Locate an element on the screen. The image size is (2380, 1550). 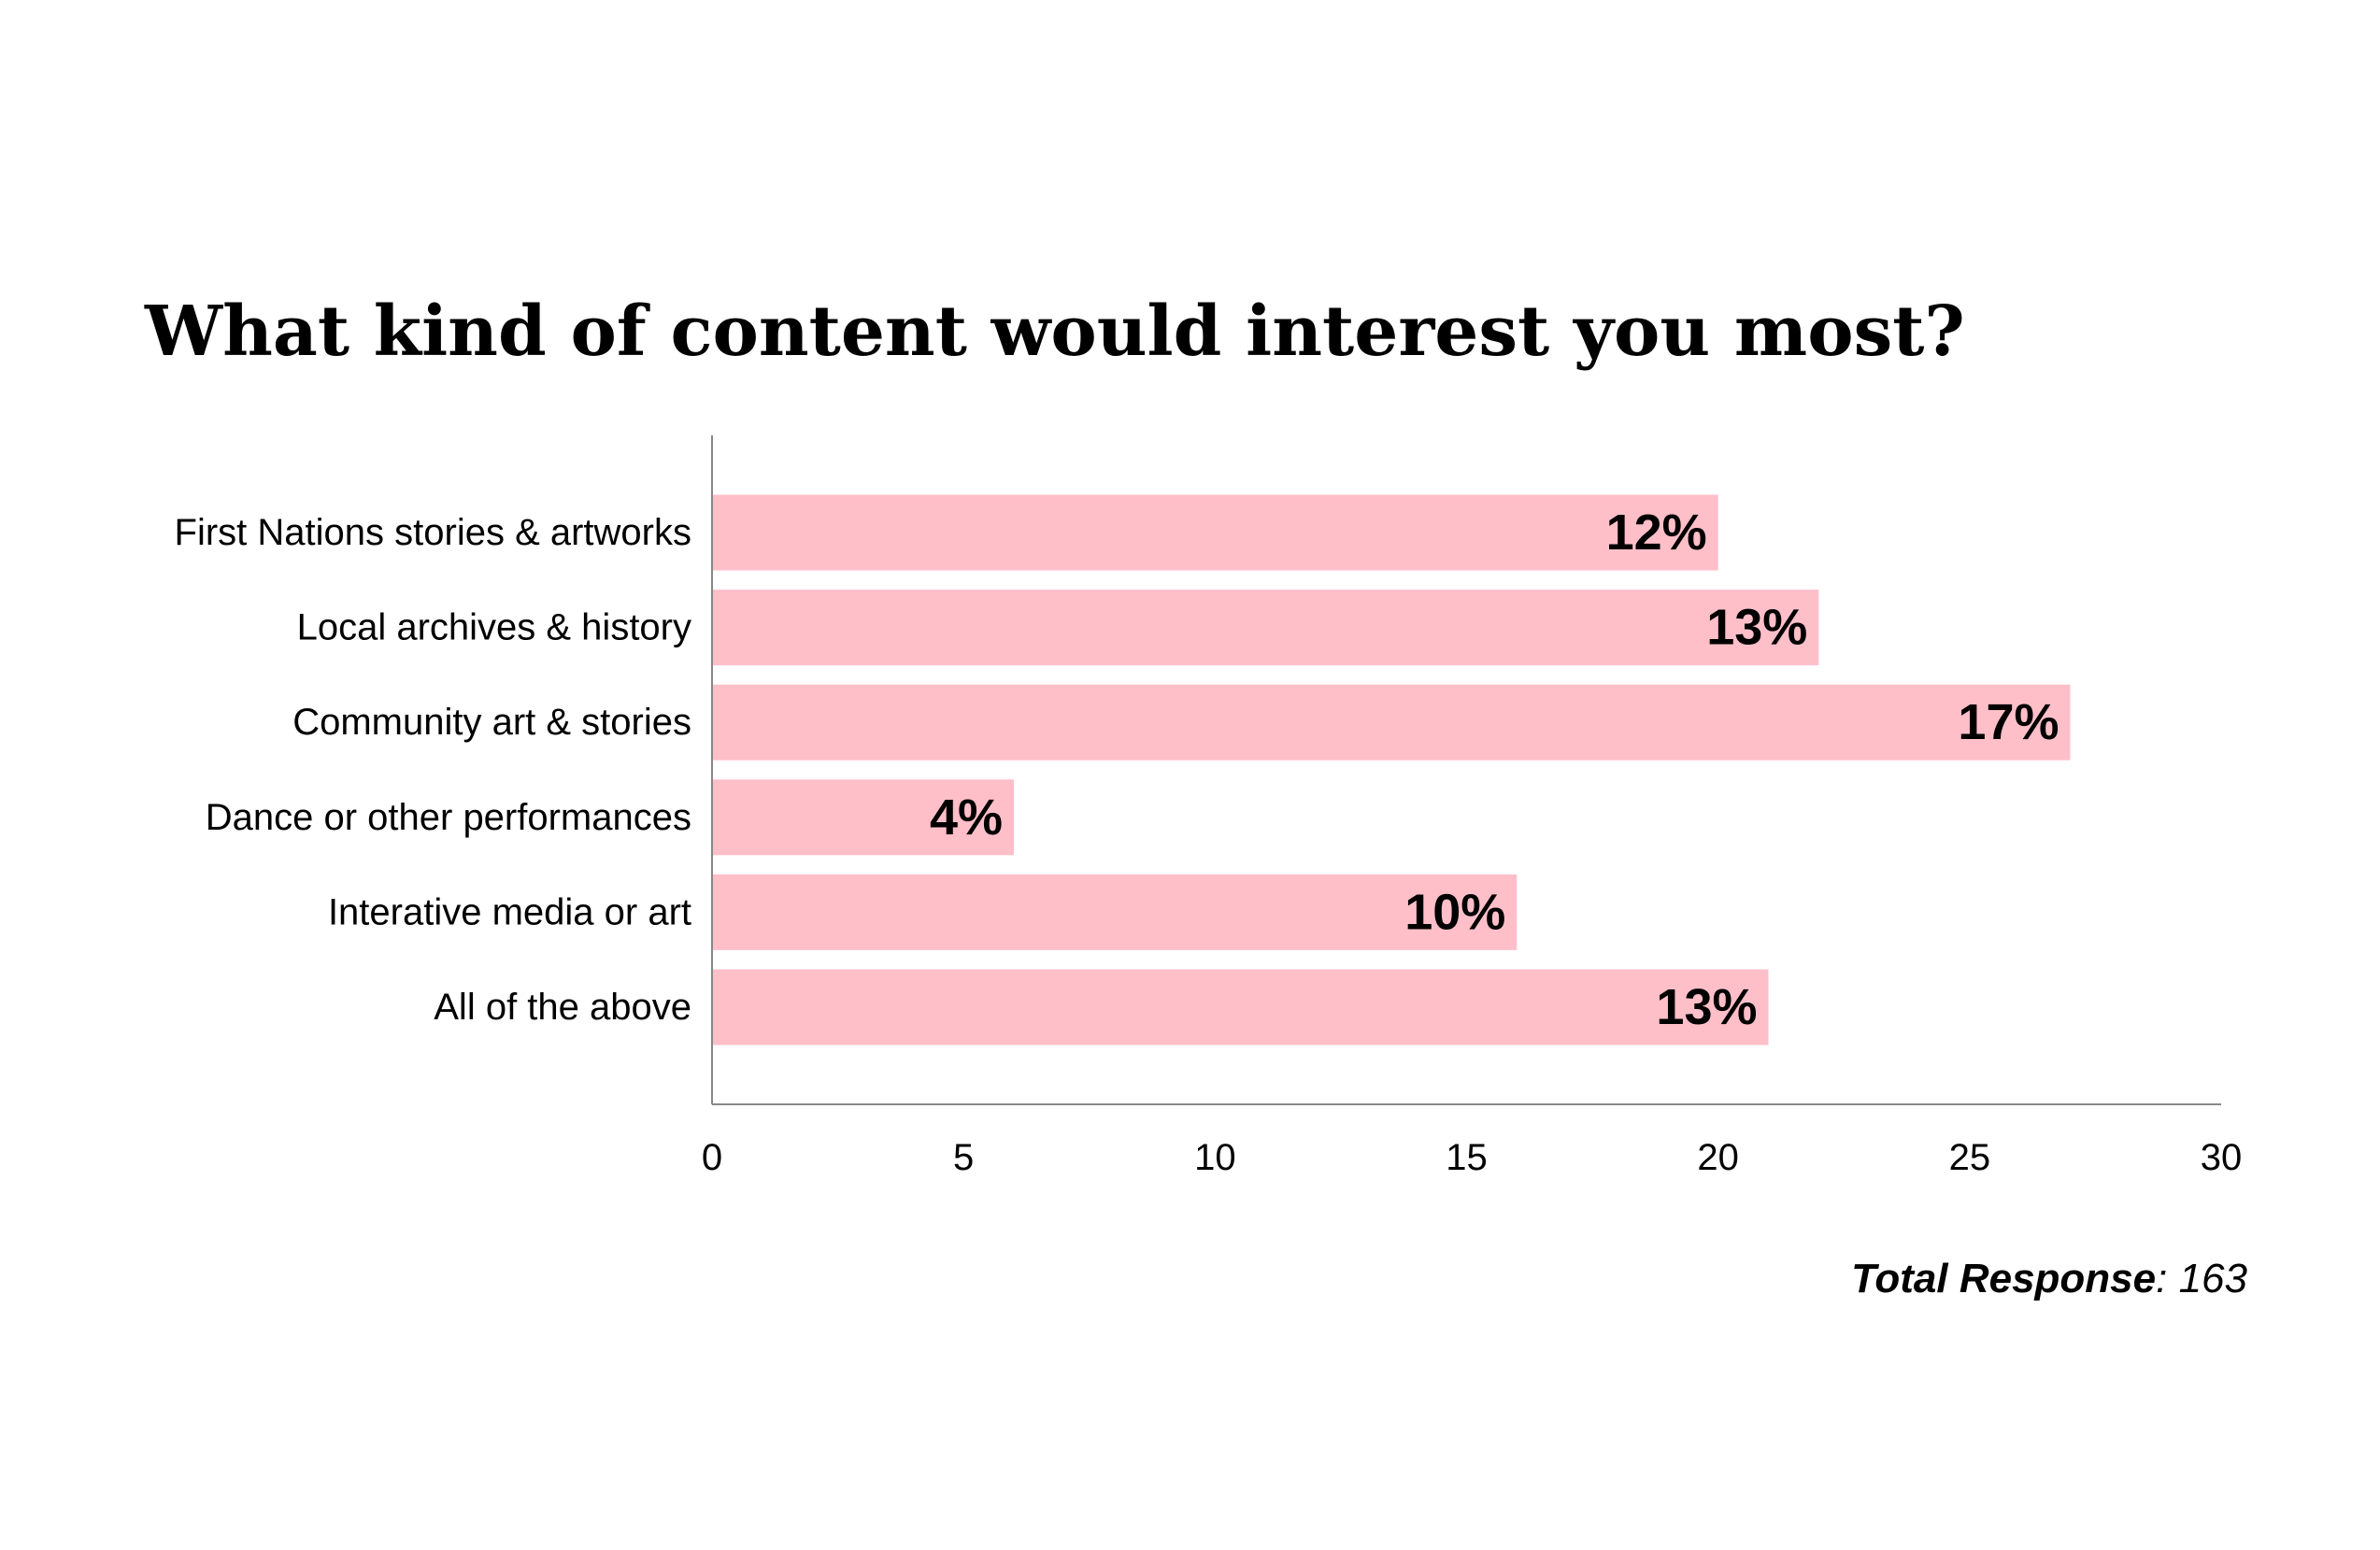
data-label: 4% is located at coordinates (966, 817).